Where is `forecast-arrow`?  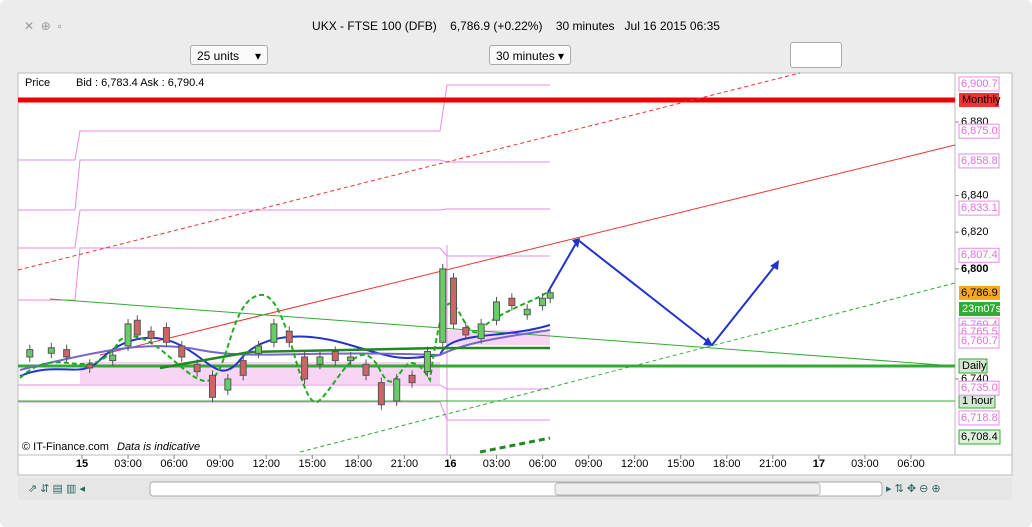 forecast-arrow is located at coordinates (663, 292).